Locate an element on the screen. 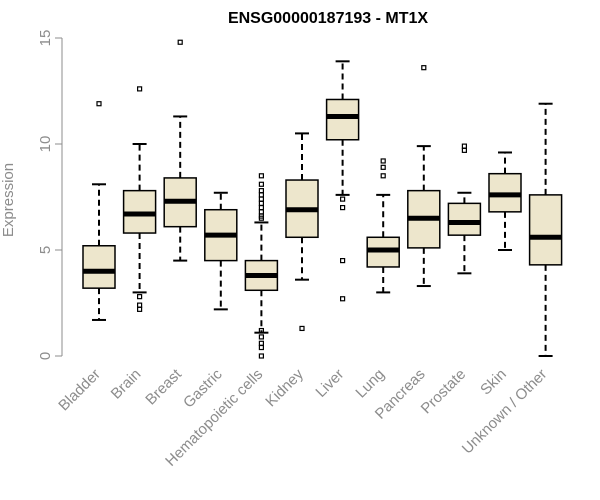 The width and height of the screenshot is (600, 500). box-lung is located at coordinates (383, 226).